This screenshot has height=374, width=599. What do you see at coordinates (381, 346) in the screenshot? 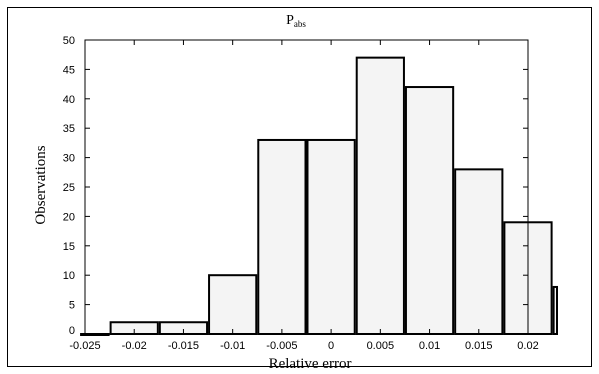
I see `x-tick-label: 0.005` at bounding box center [381, 346].